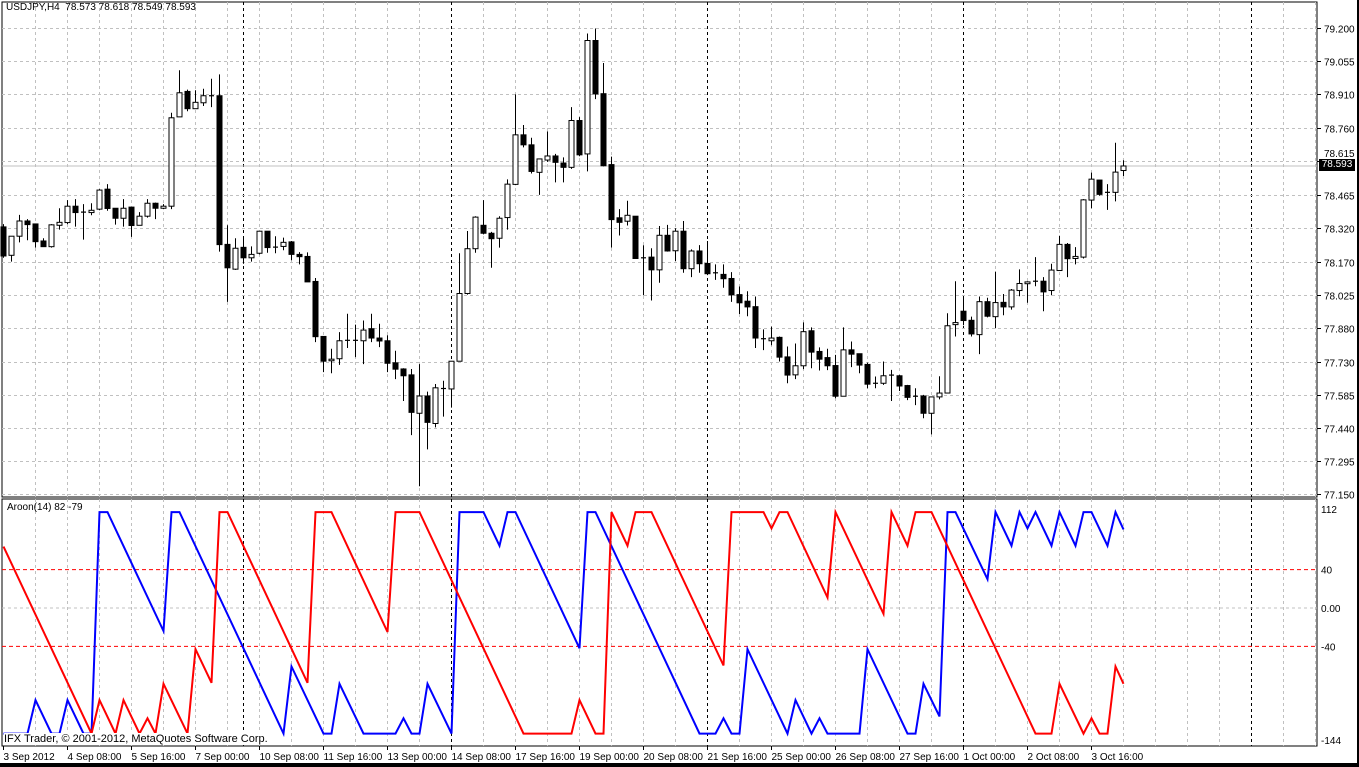 Image resolution: width=1359 pixels, height=767 pixels. Describe the element at coordinates (1331, 741) in the screenshot. I see `indicator-tick-label: -144` at that location.